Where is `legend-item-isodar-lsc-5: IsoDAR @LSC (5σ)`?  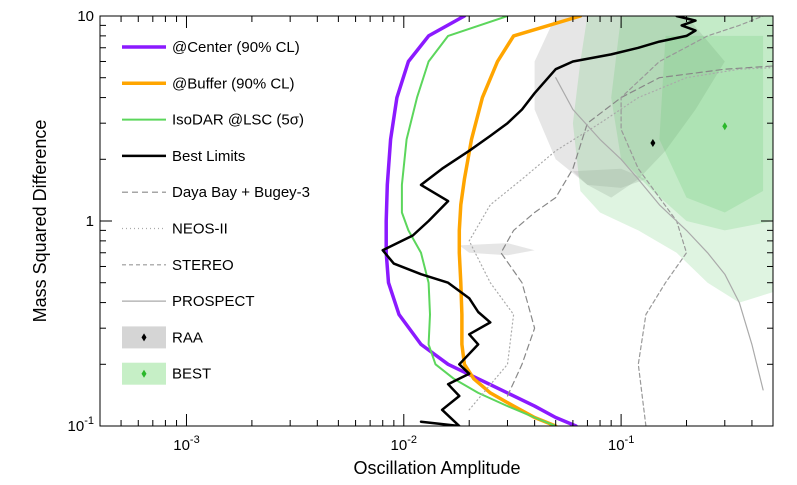 legend-item-isodar-lsc-5: IsoDAR @LSC (5σ) is located at coordinates (213, 120).